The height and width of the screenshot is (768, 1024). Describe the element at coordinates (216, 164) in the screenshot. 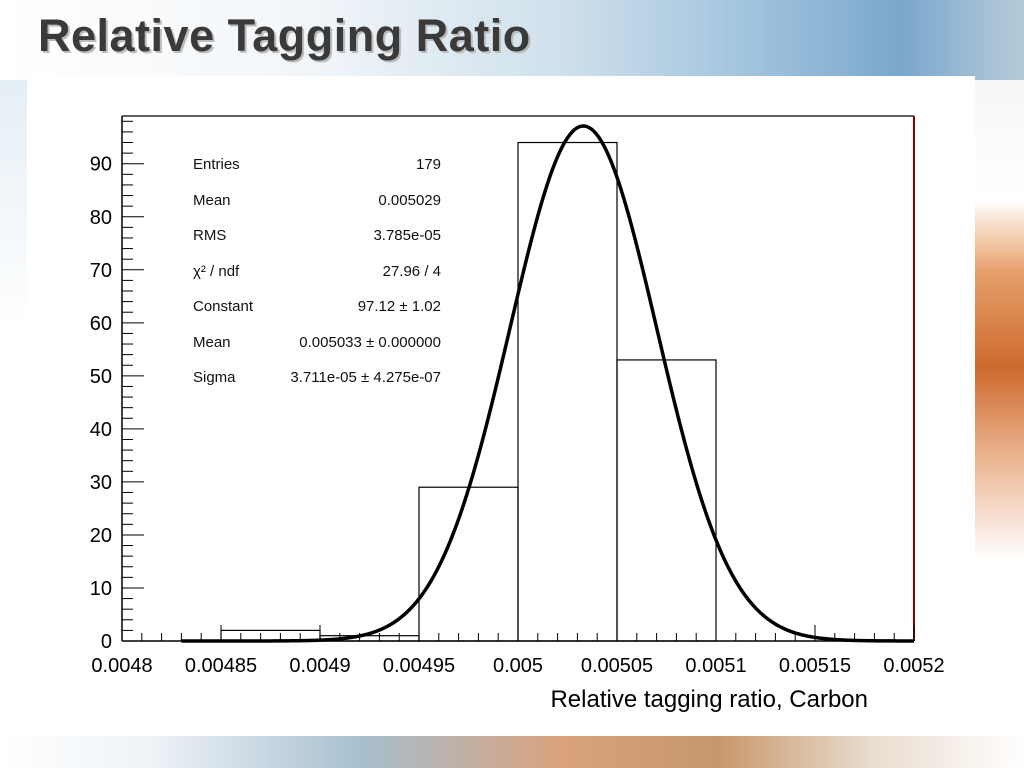

I see `stats-label: Entries` at that location.